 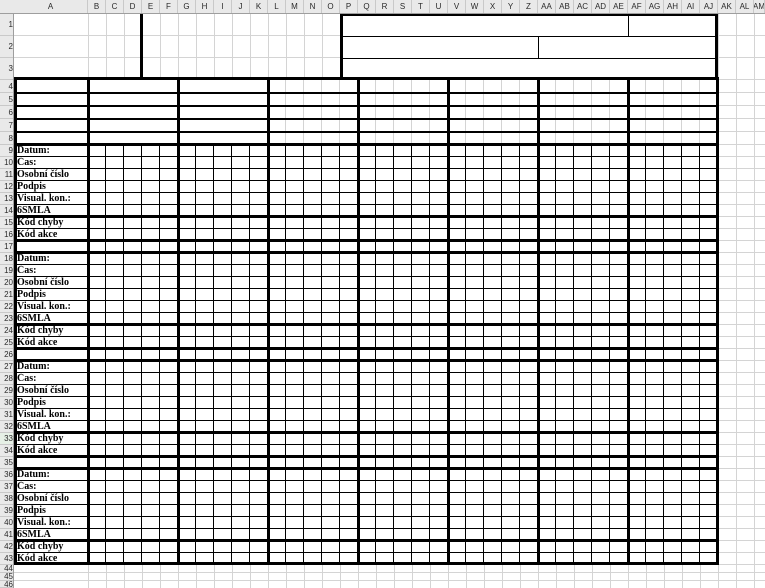 What do you see at coordinates (7, 125) in the screenshot?
I see `row-header-7: 7` at bounding box center [7, 125].